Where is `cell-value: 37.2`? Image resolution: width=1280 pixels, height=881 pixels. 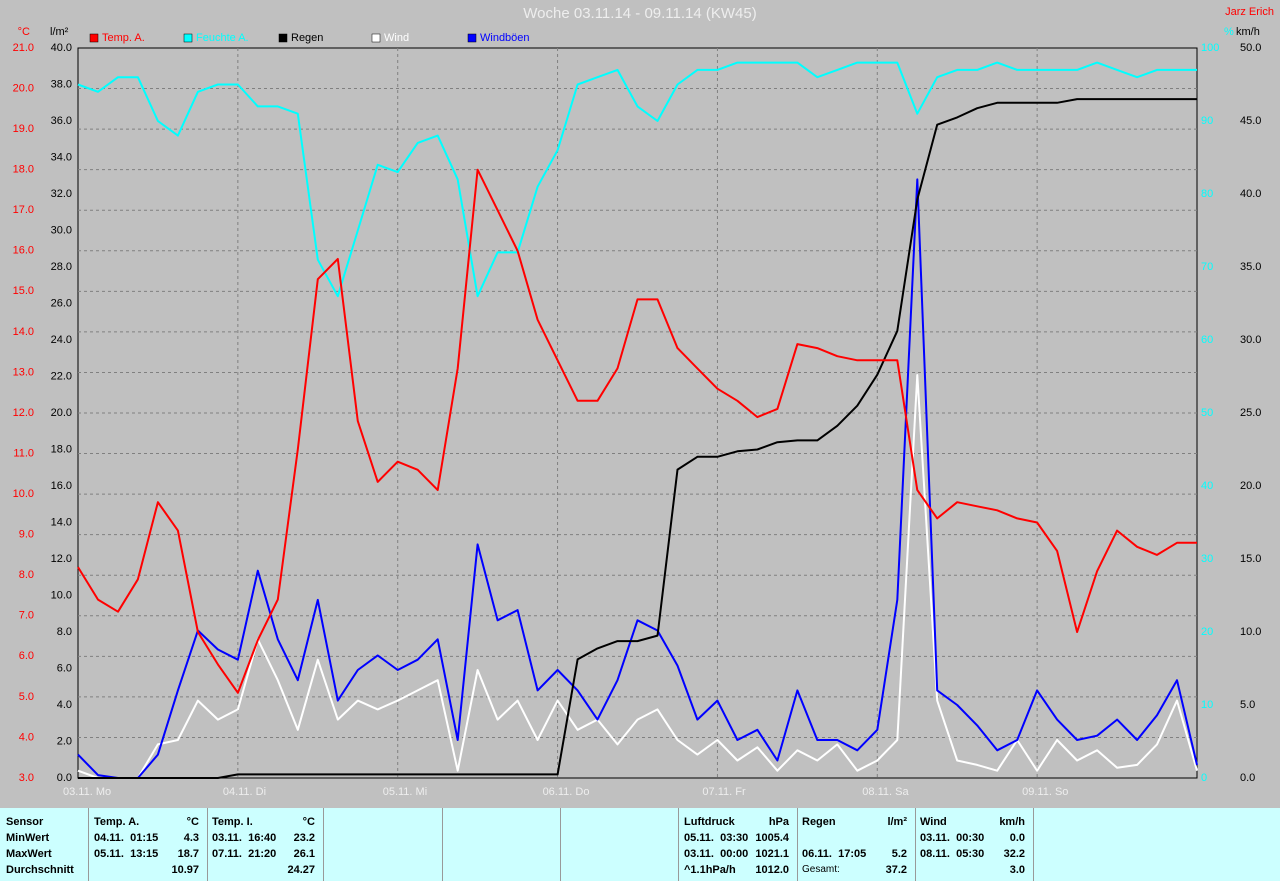
cell-value: 37.2 is located at coordinates (896, 870).